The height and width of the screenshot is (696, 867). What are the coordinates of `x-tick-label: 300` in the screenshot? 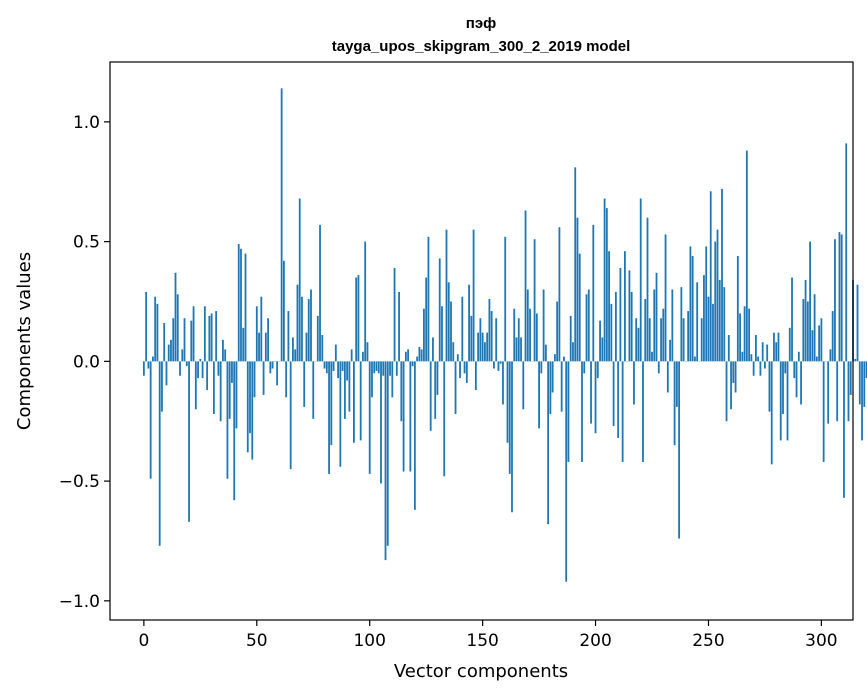 It's located at (821, 641).